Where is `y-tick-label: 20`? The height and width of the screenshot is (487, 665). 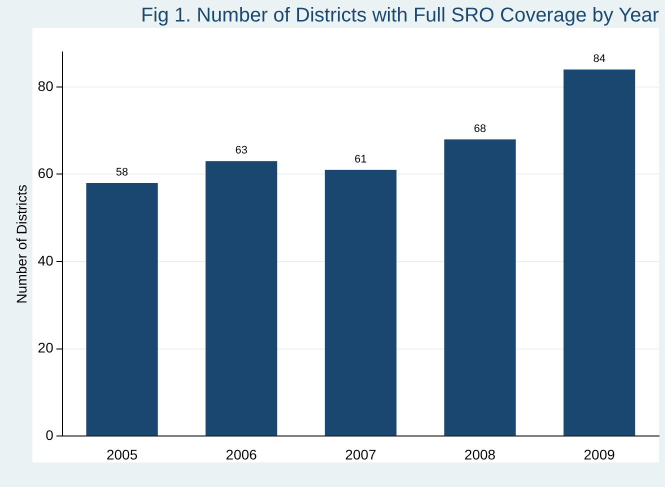
y-tick-label: 20 is located at coordinates (46, 348).